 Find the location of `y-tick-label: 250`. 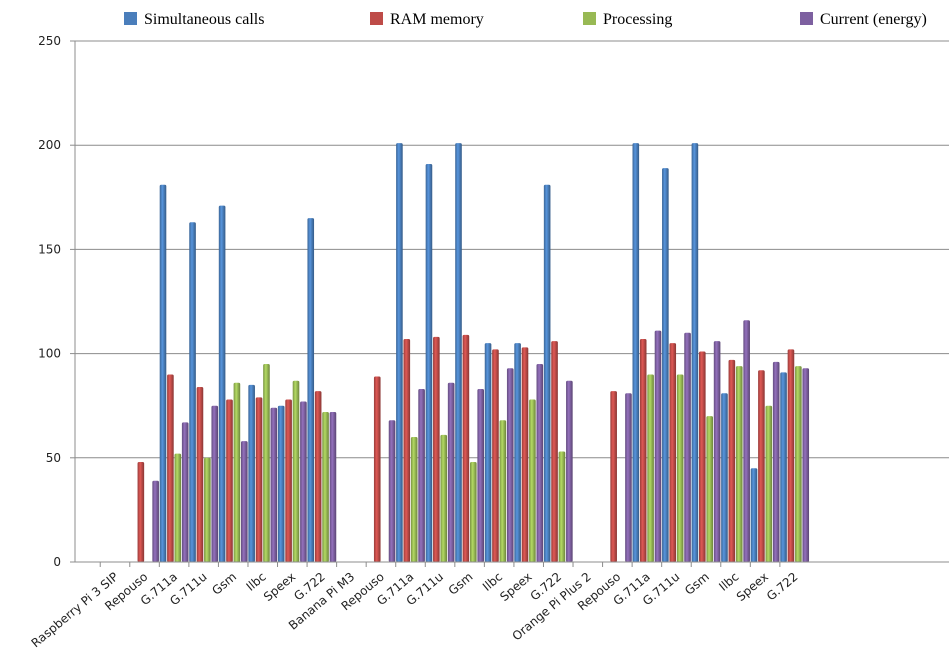

y-tick-label: 250 is located at coordinates (49, 41).